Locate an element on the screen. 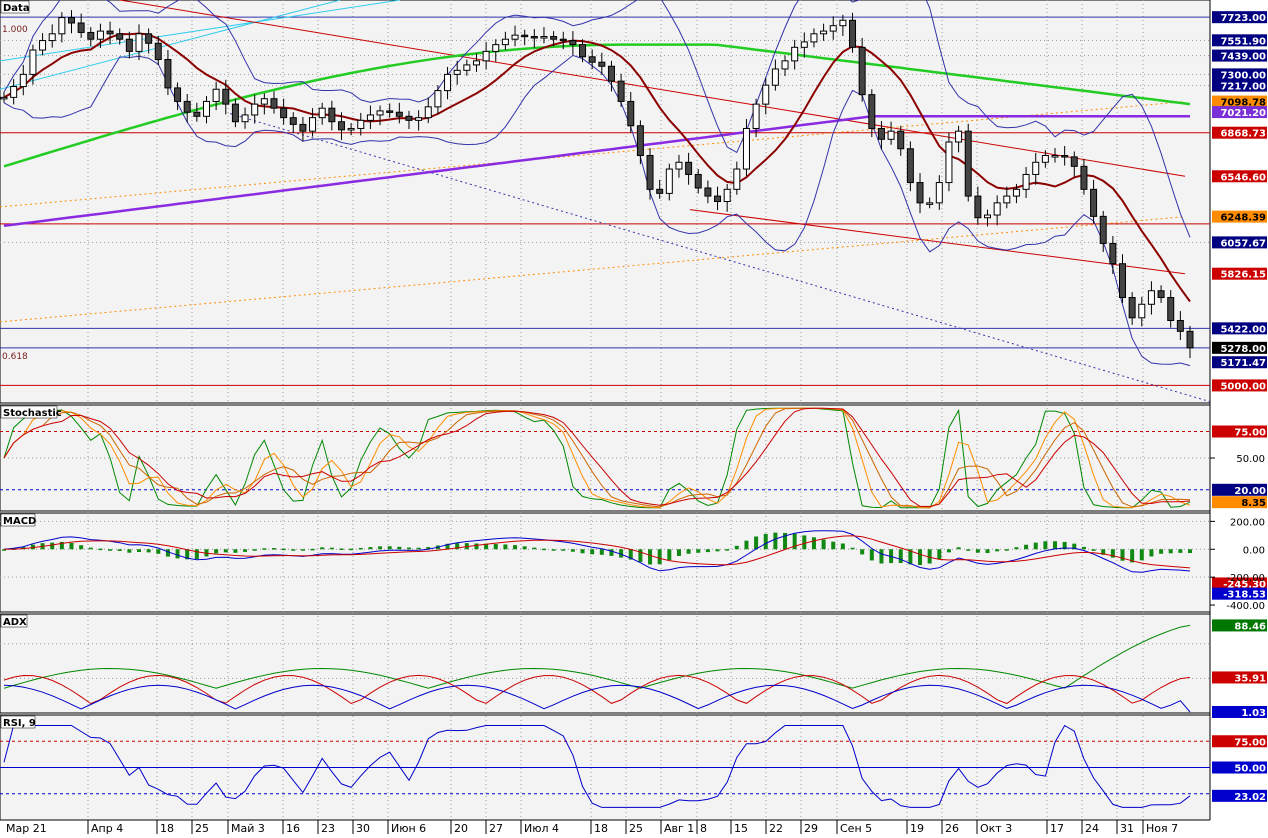 The height and width of the screenshot is (838, 1268). price-value-tag-label: 5278.00 is located at coordinates (1243, 349).